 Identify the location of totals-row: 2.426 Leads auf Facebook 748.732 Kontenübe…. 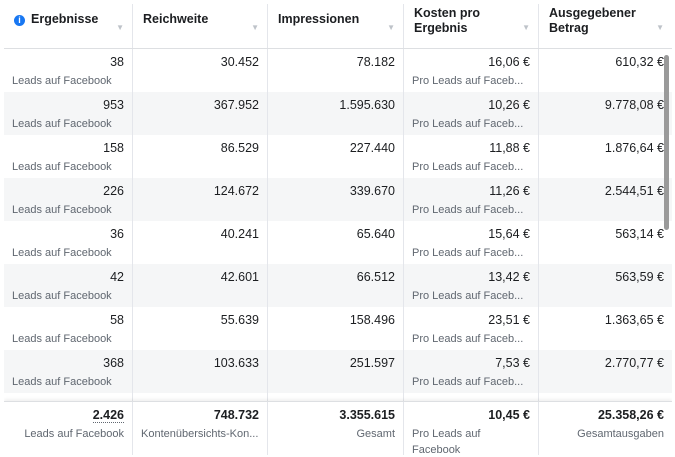
(338, 428).